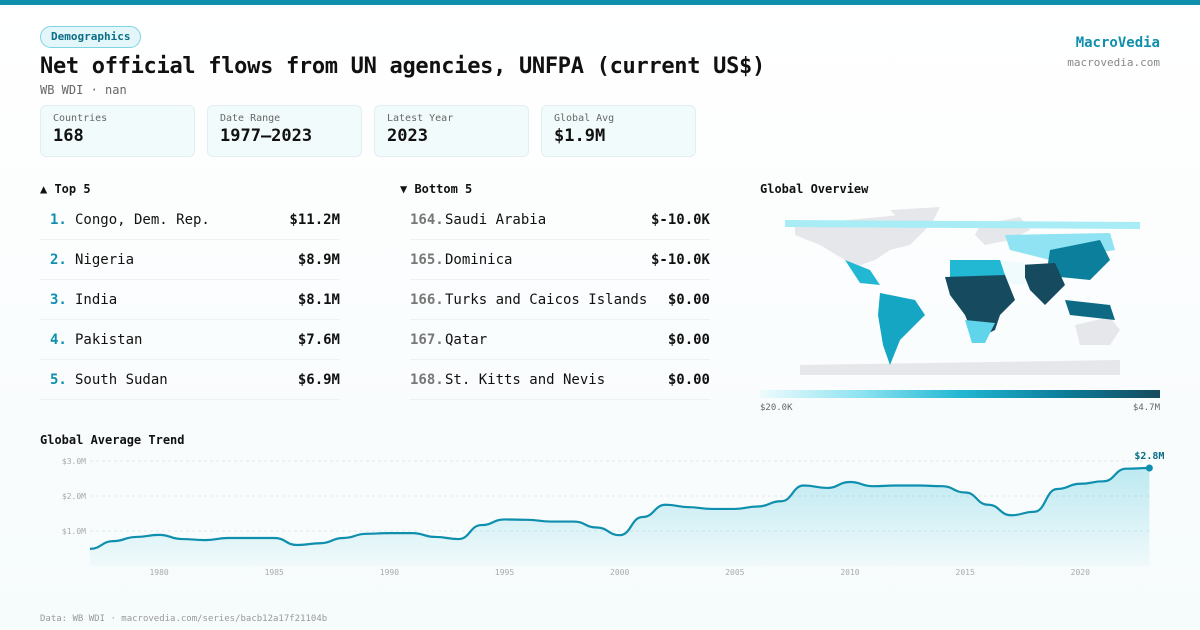 Image resolution: width=1200 pixels, height=630 pixels. I want to click on map-title: Global Overview, so click(814, 189).